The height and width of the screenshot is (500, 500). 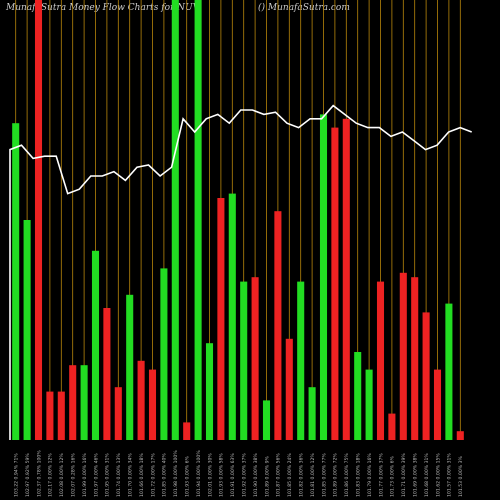 What do you see at coordinates (131, 475) in the screenshot?
I see `x-tick-label: 101.70 0.00% 34%` at bounding box center [131, 475].